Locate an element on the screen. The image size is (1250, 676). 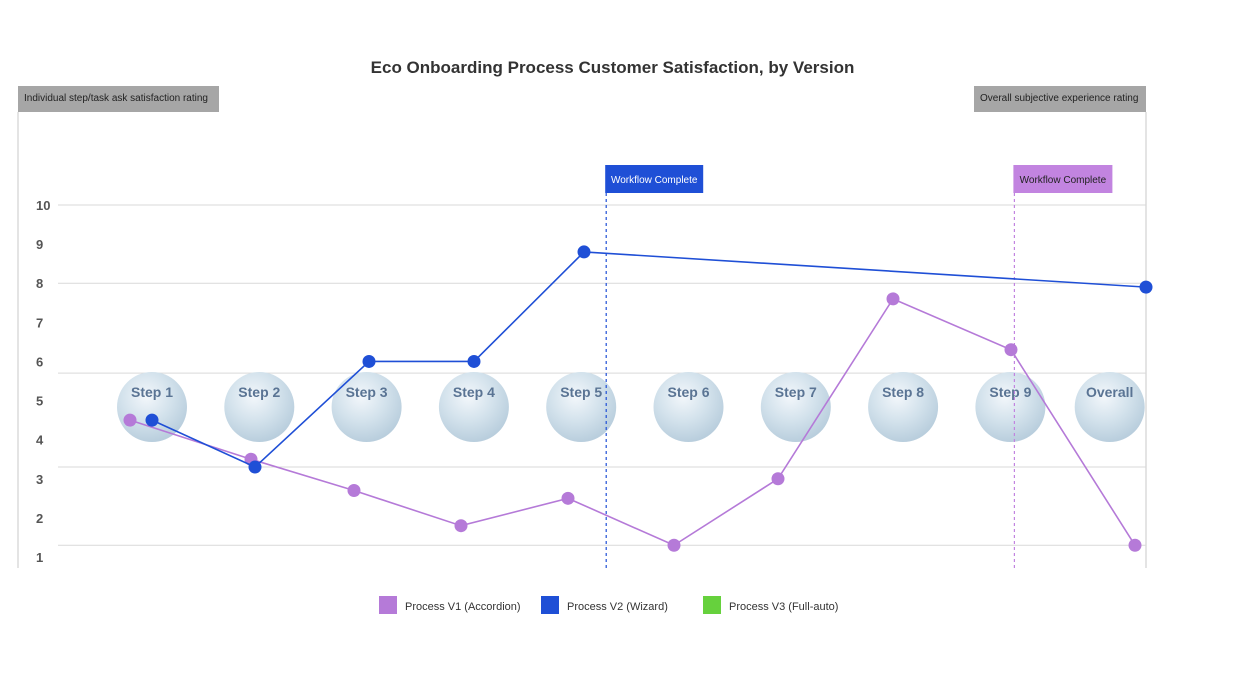
x-category-label: Step 7 is located at coordinates (796, 392).